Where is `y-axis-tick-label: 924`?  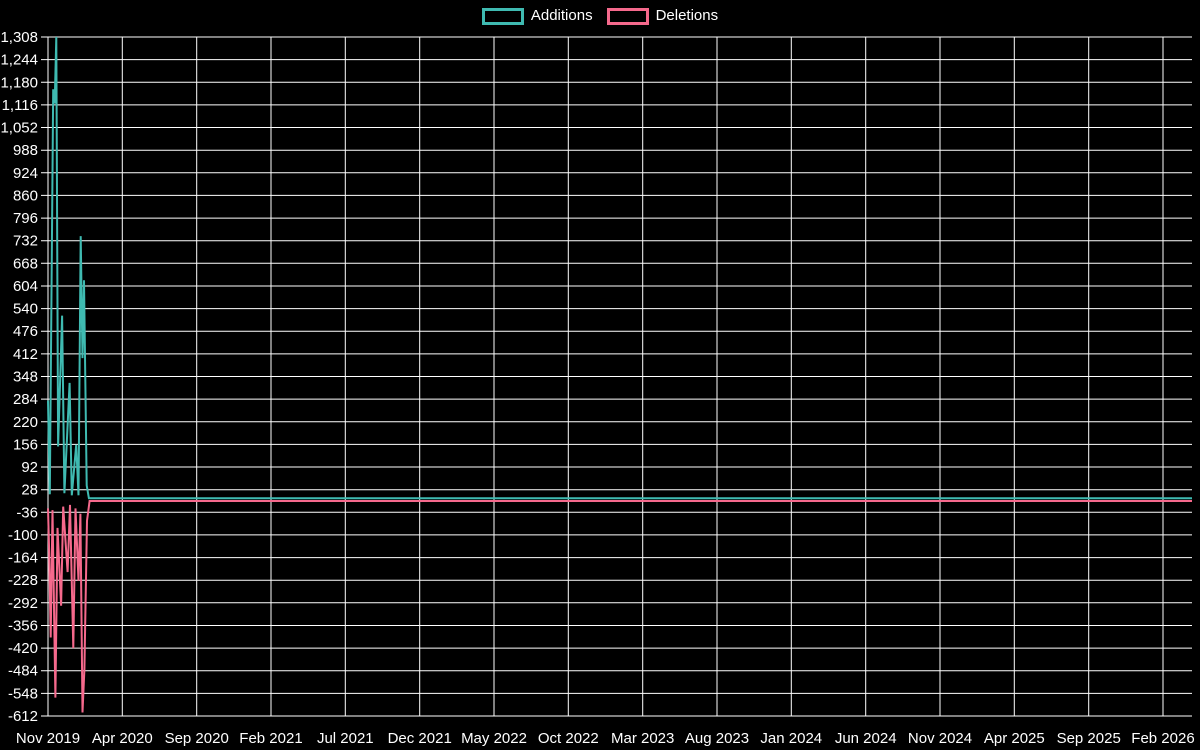 y-axis-tick-label: 924 is located at coordinates (25, 173).